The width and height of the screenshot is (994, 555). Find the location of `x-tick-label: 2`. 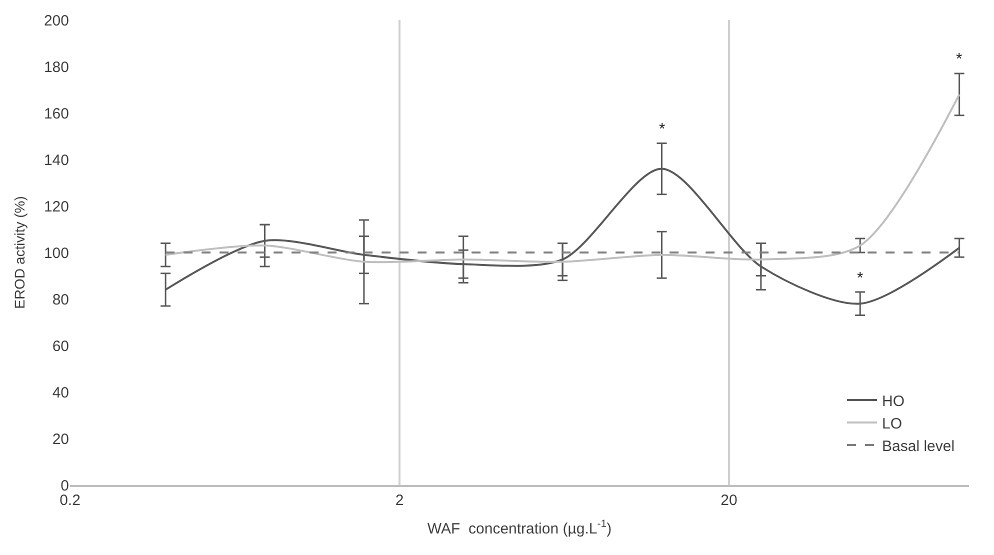

x-tick-label: 2 is located at coordinates (399, 500).